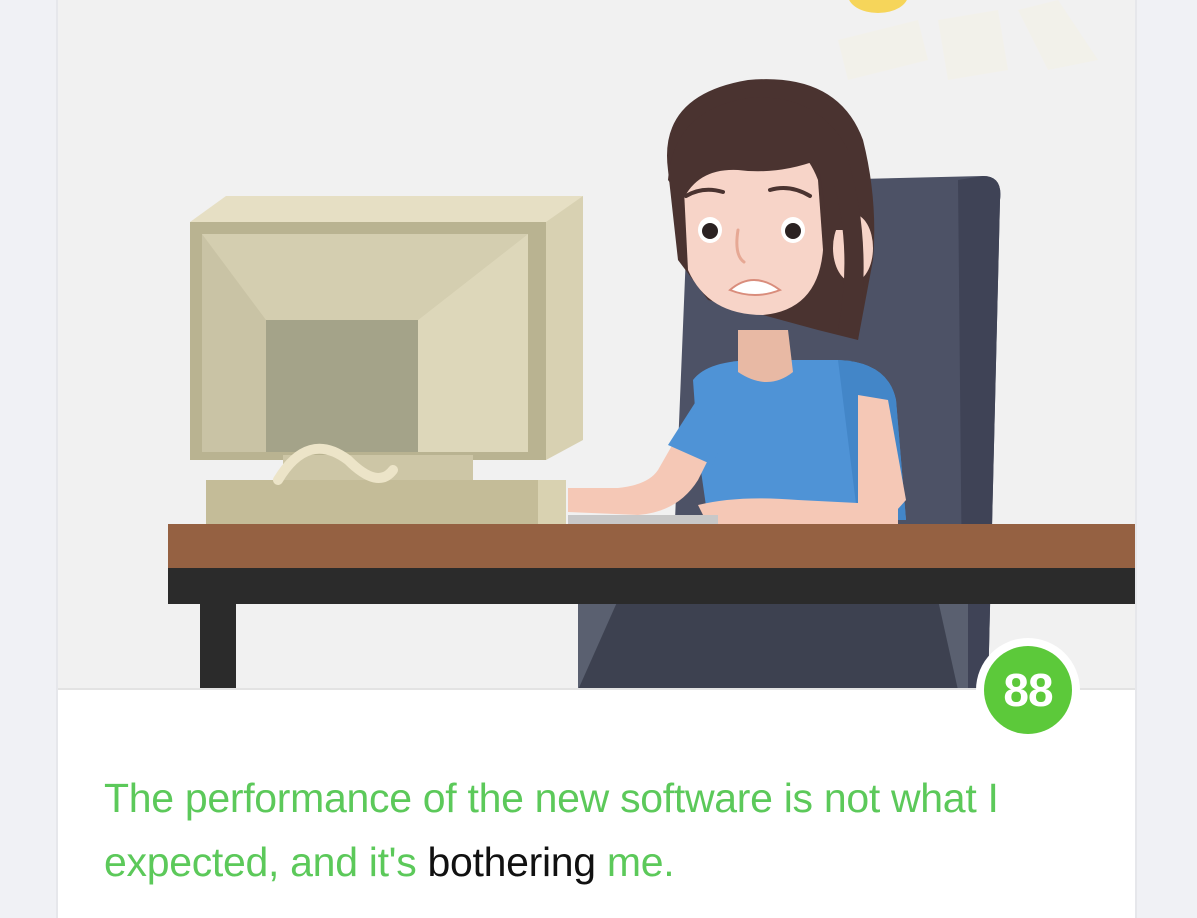 The height and width of the screenshot is (918, 1197). Describe the element at coordinates (512, 862) in the screenshot. I see `sentence-highlight-word: bothering` at that location.